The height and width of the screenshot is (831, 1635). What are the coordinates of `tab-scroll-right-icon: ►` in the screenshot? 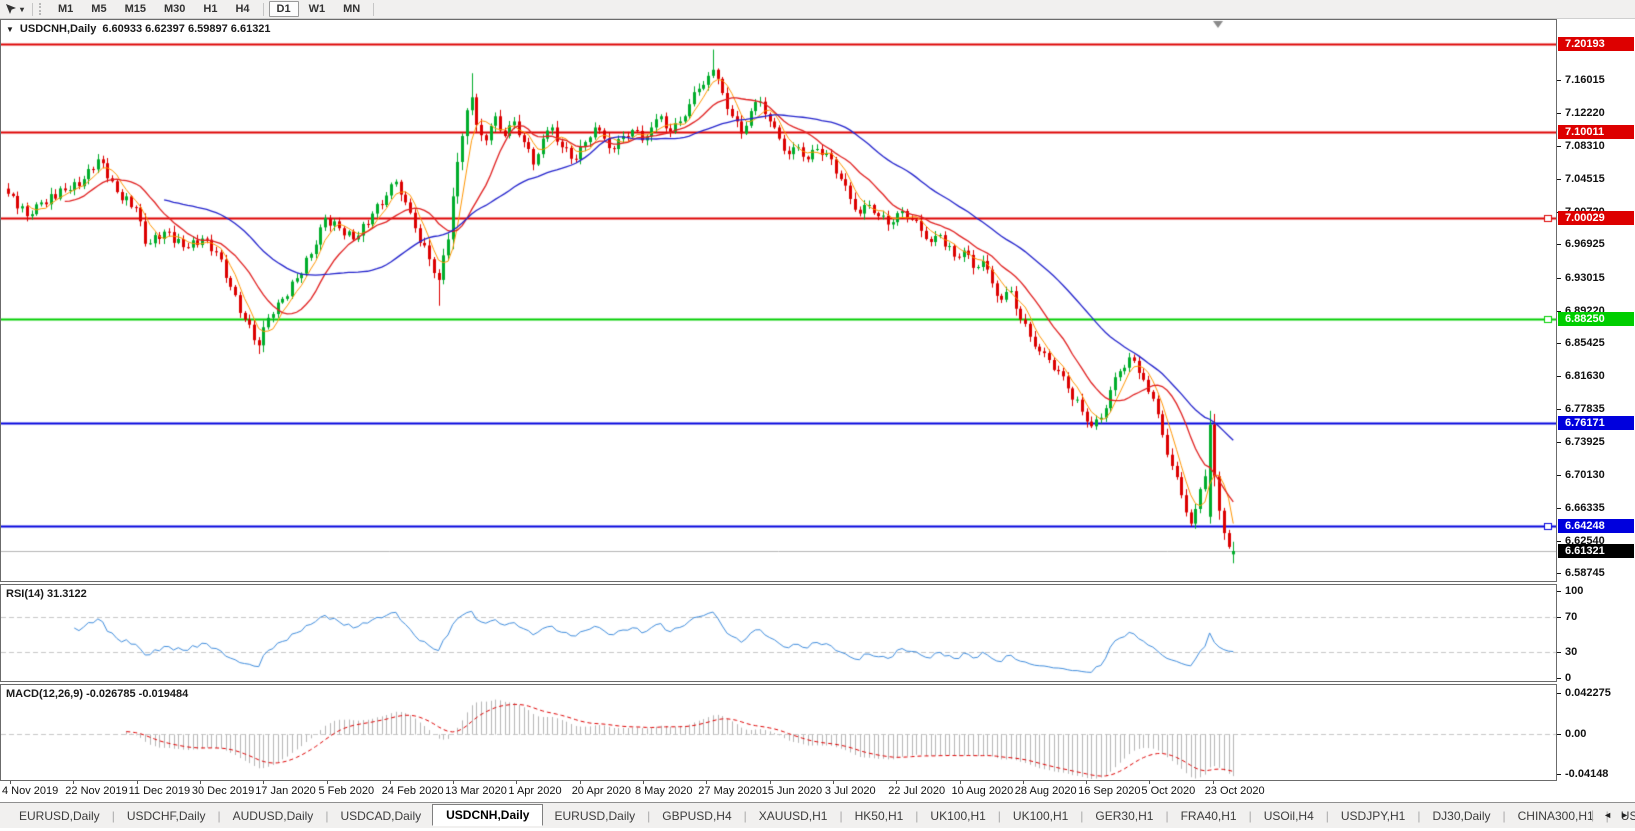 It's located at (1624, 815).